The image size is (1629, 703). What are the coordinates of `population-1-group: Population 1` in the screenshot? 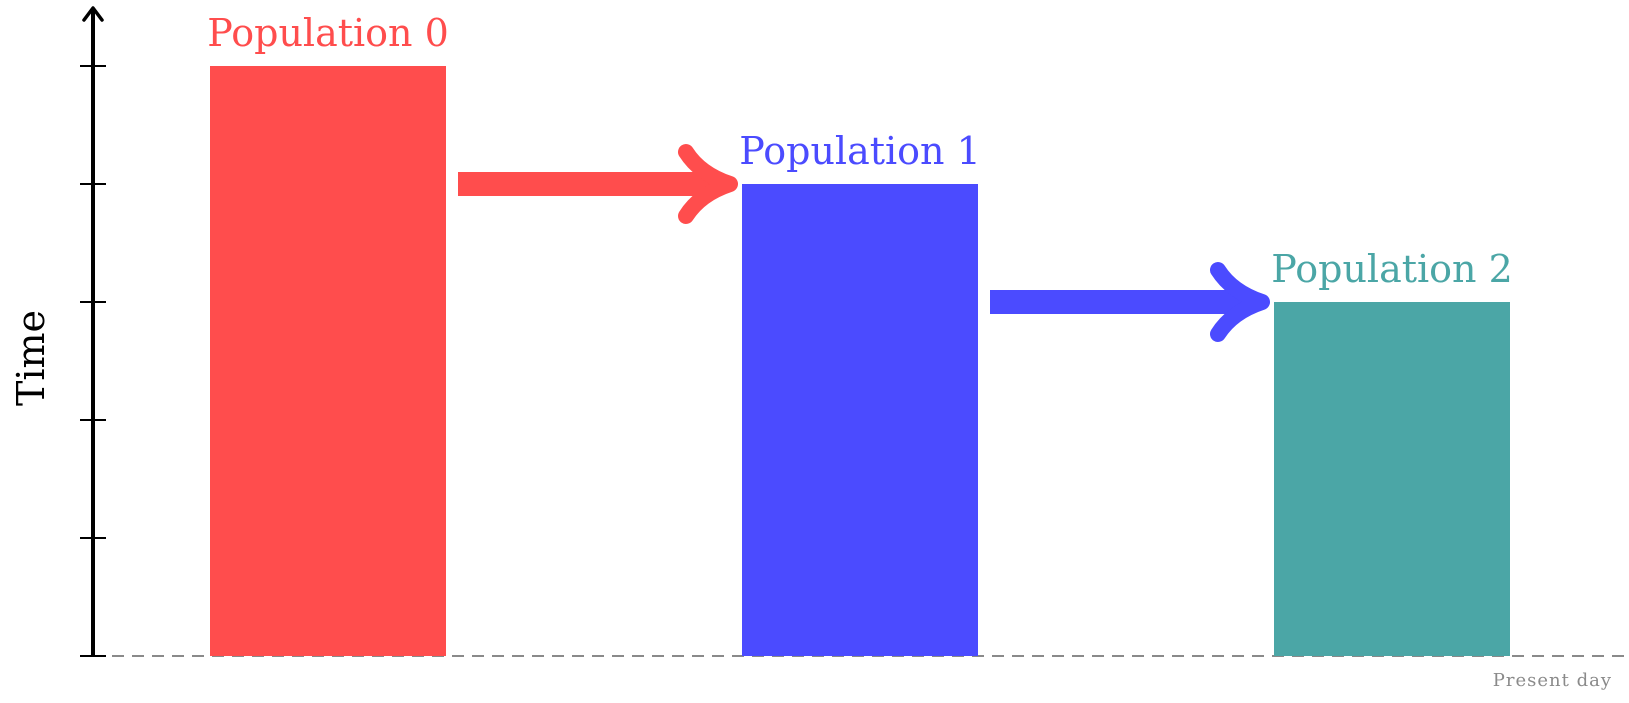 It's located at (860, 392).